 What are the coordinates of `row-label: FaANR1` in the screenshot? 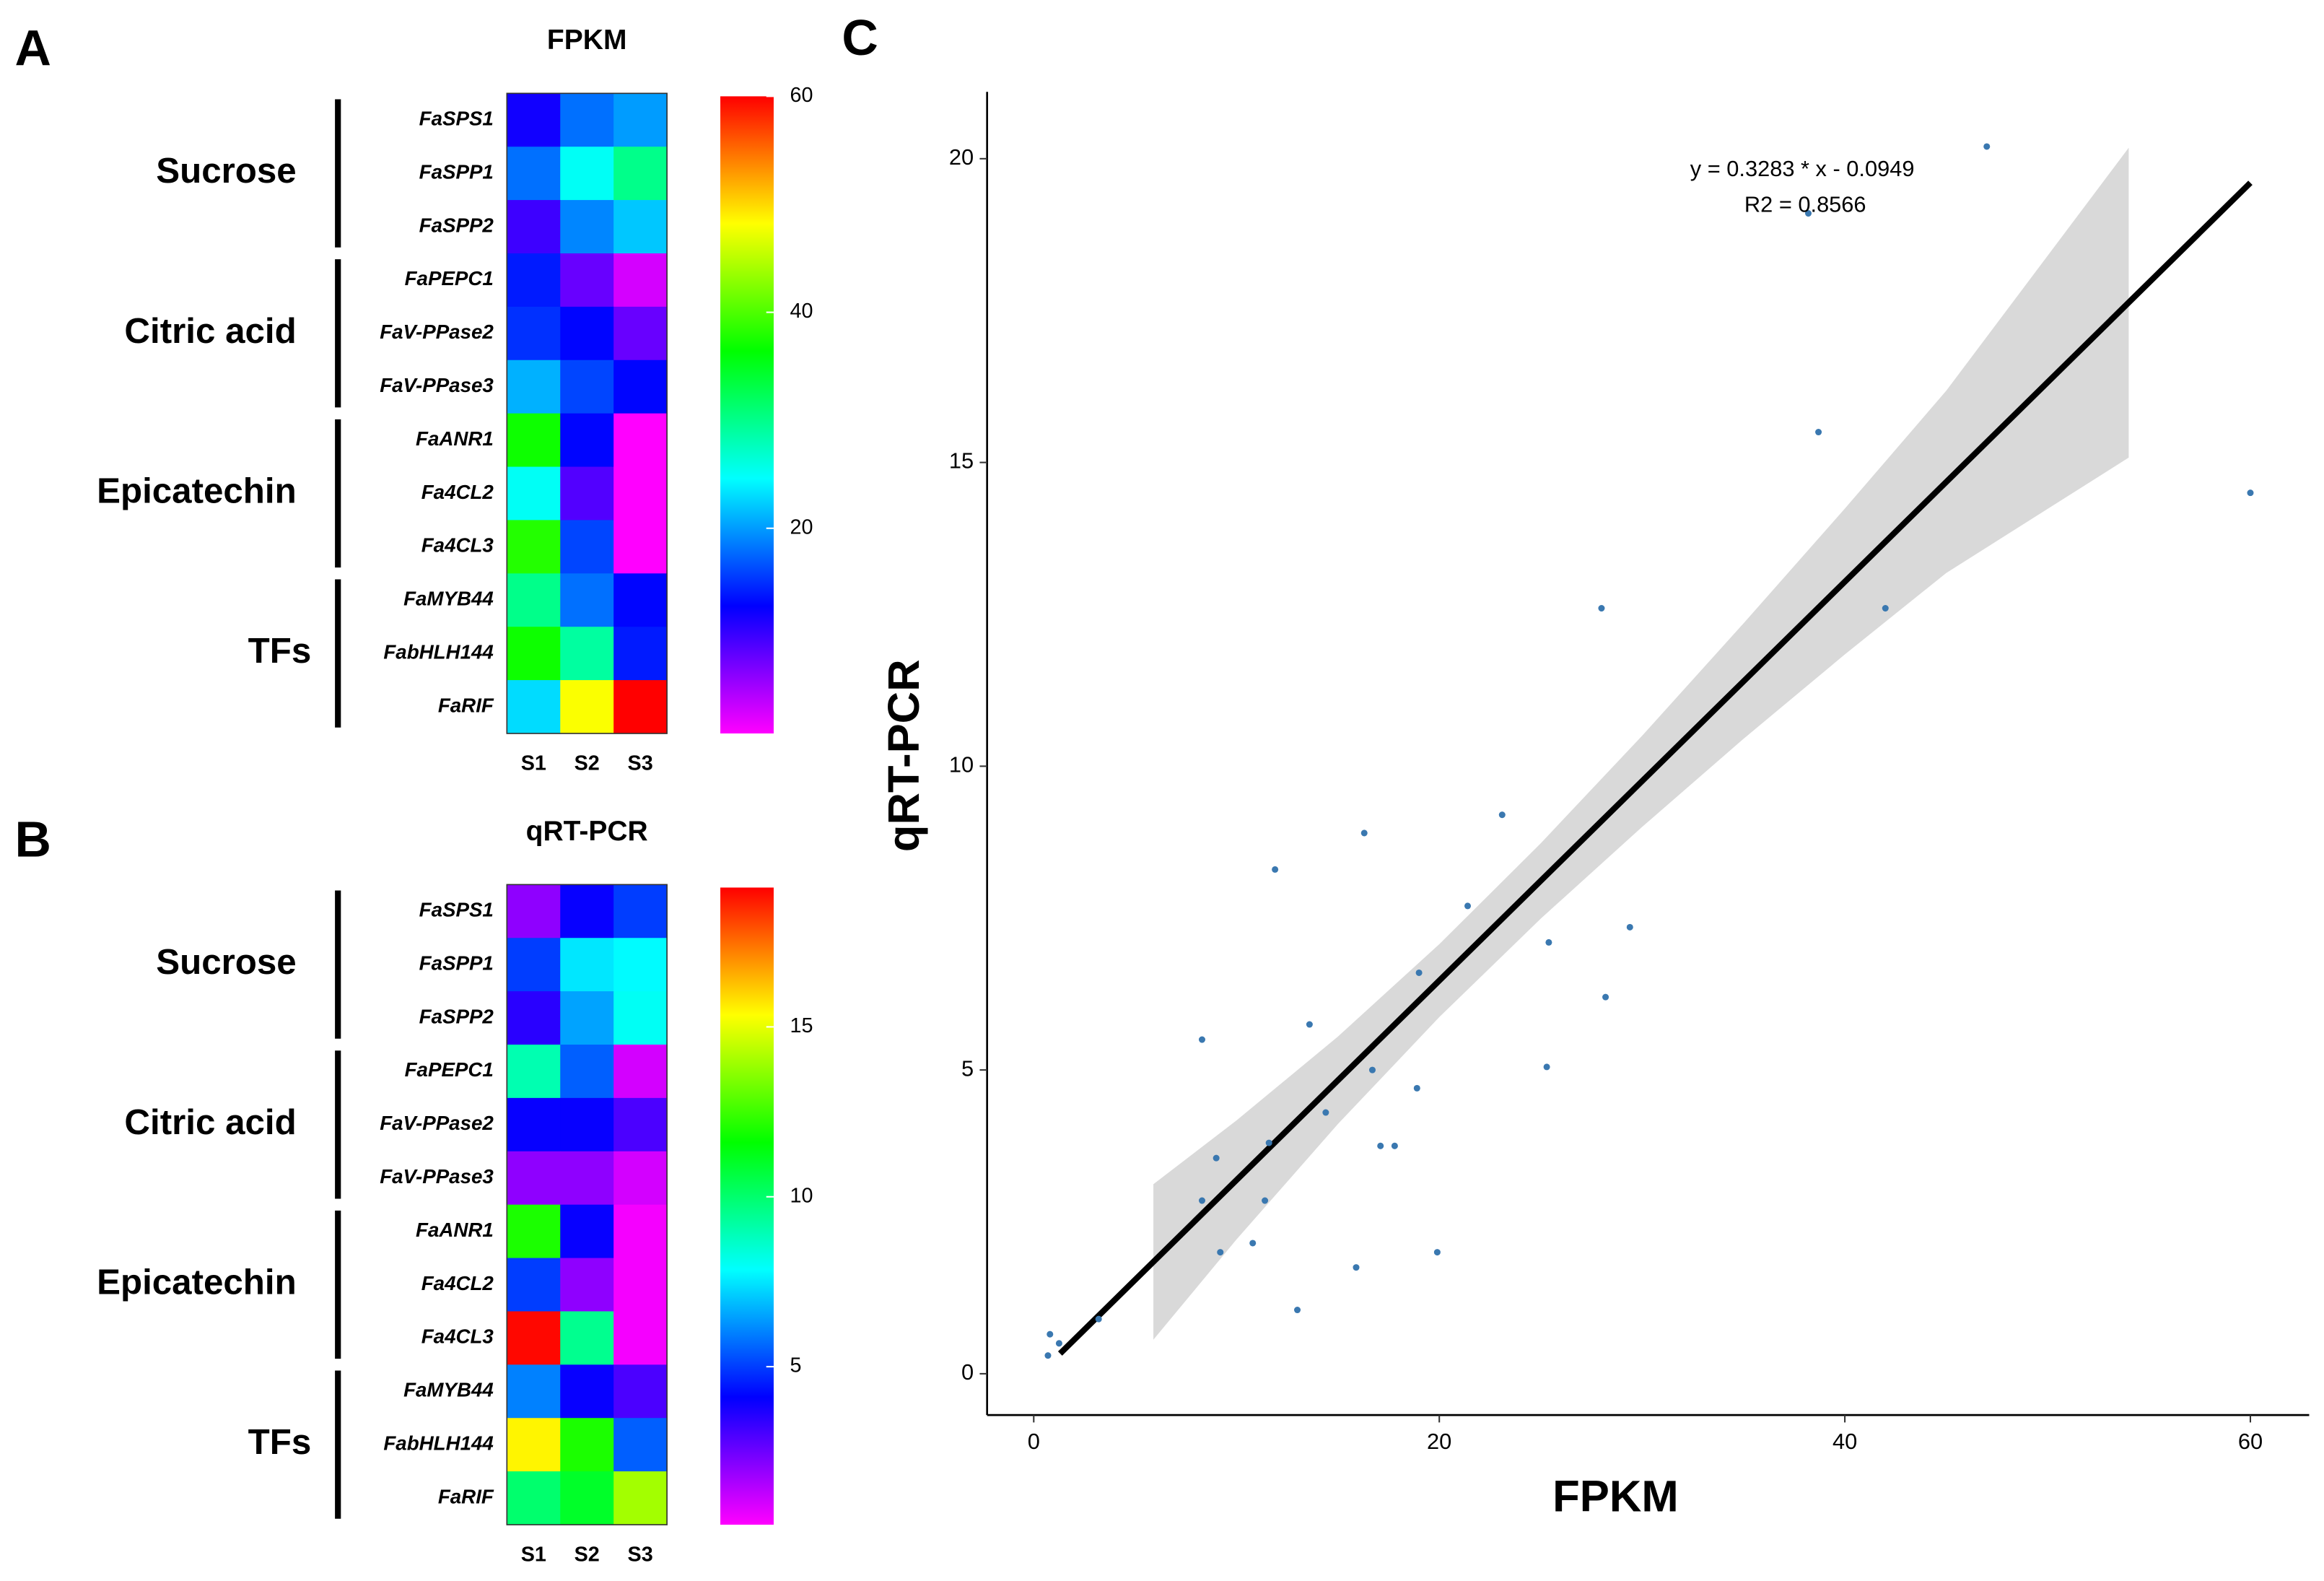 It's located at (455, 1230).